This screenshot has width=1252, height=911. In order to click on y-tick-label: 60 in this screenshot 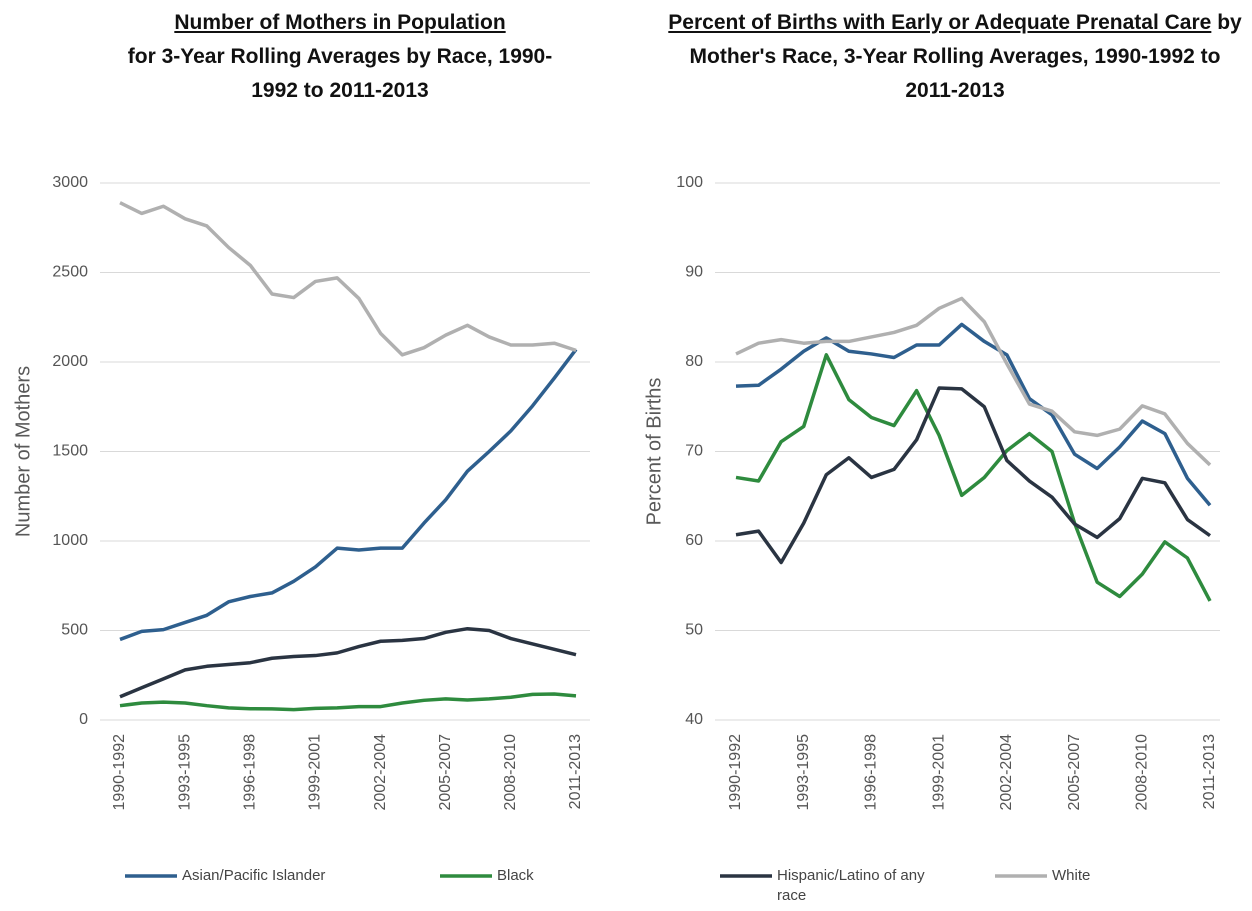, I will do `click(694, 540)`.